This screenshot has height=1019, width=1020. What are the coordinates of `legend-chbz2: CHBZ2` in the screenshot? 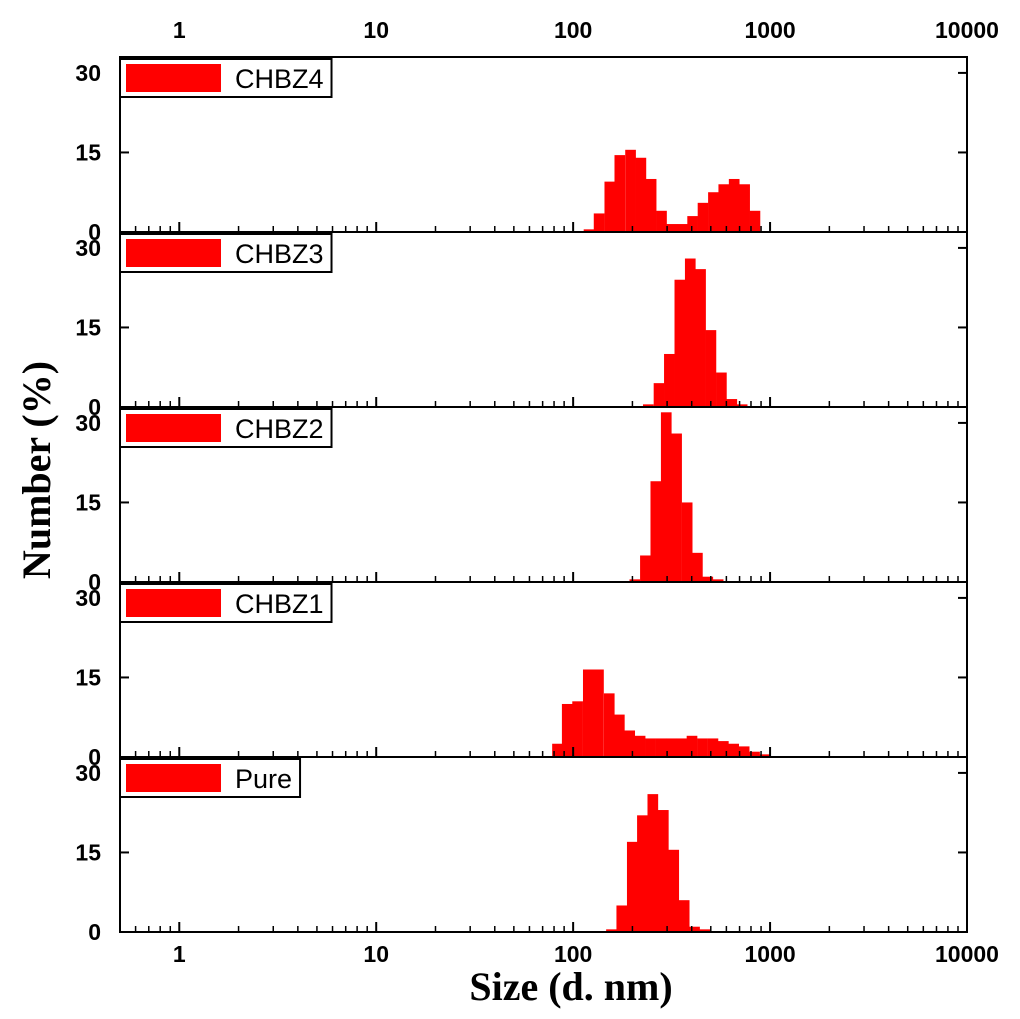 It's located at (226, 428).